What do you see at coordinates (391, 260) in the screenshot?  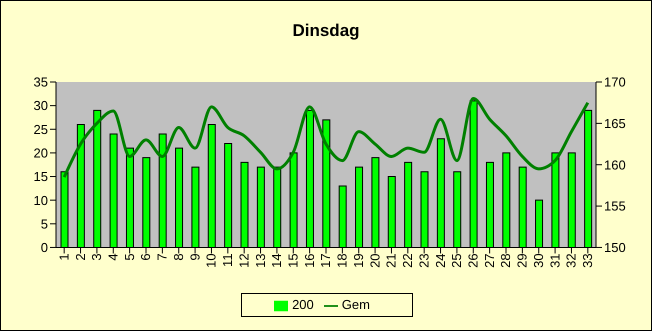 I see `x-tick-label: 21` at bounding box center [391, 260].